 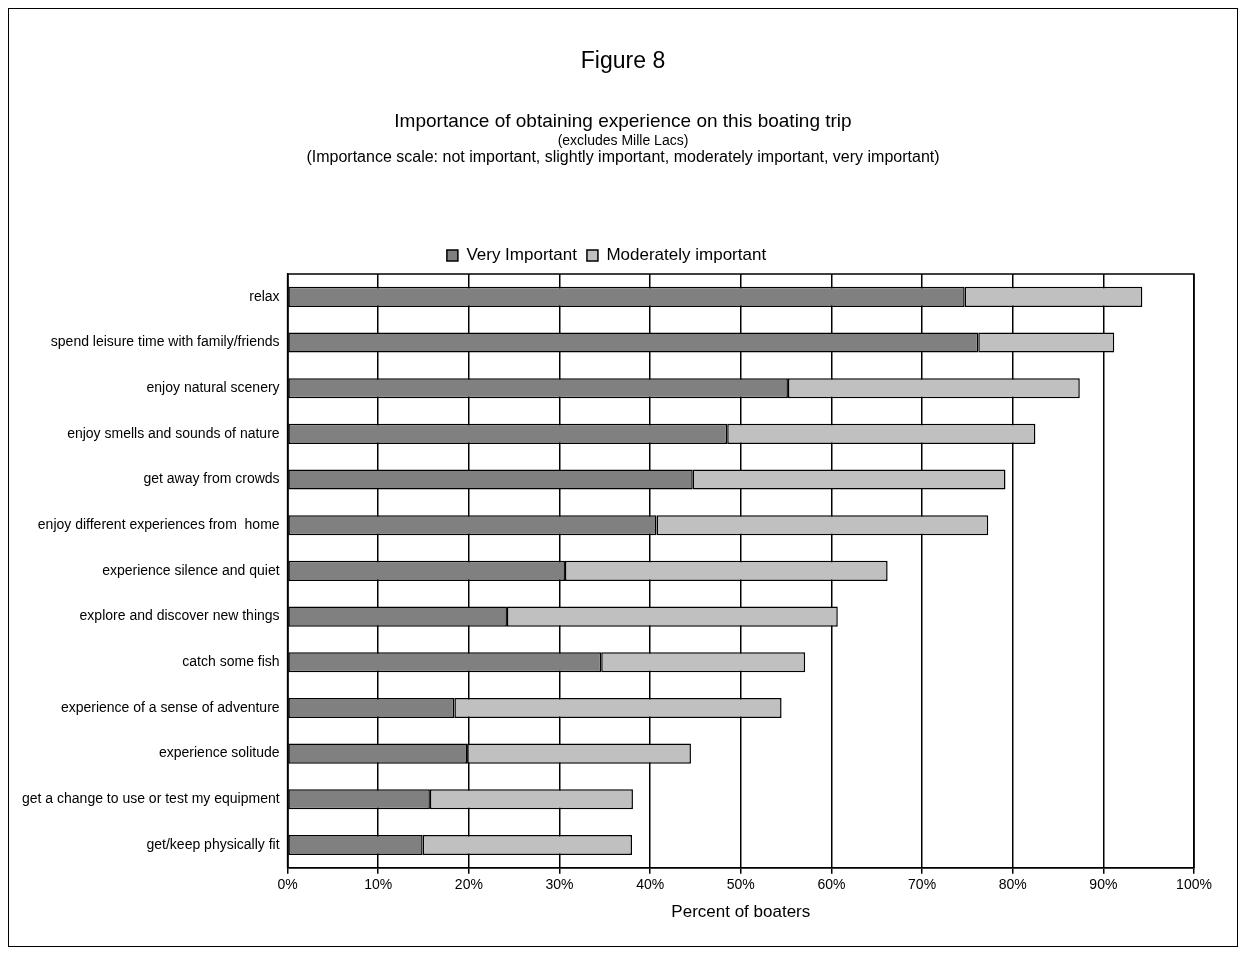 I want to click on legend-label: Very Important, so click(x=522, y=255).